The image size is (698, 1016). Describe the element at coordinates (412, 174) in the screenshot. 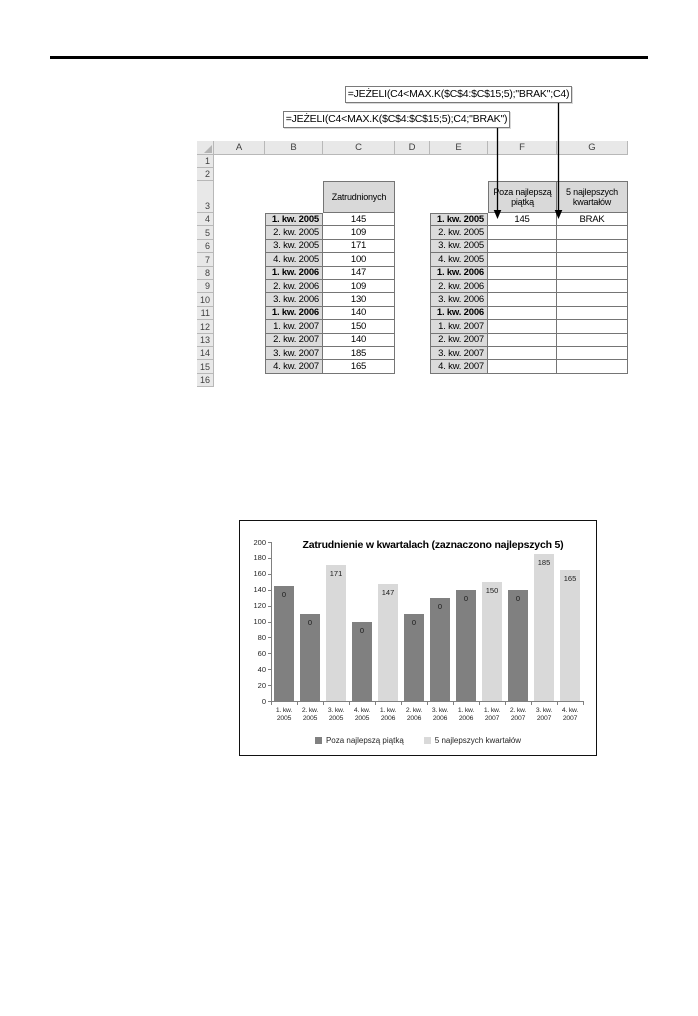

I see `cell-D2` at that location.